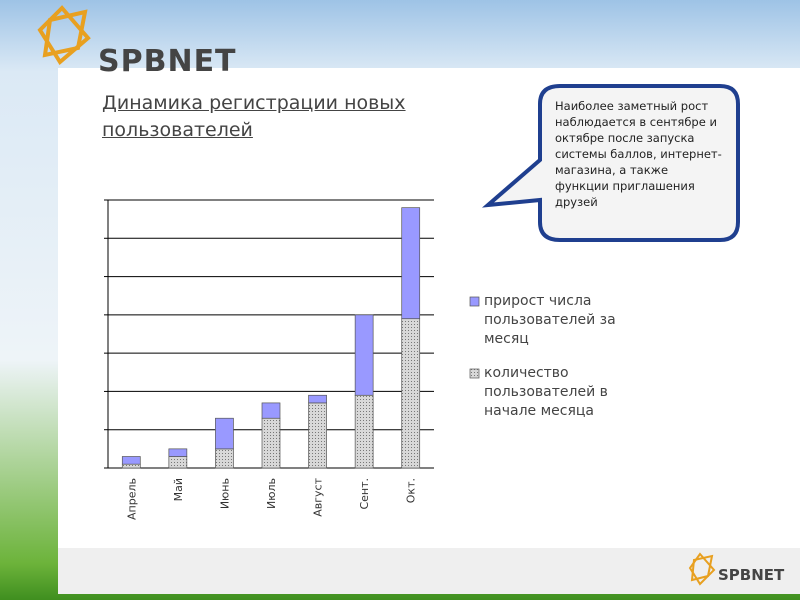 This screenshot has width=800, height=600. What do you see at coordinates (178, 489) in the screenshot?
I see `x-tick-label: Май` at bounding box center [178, 489].